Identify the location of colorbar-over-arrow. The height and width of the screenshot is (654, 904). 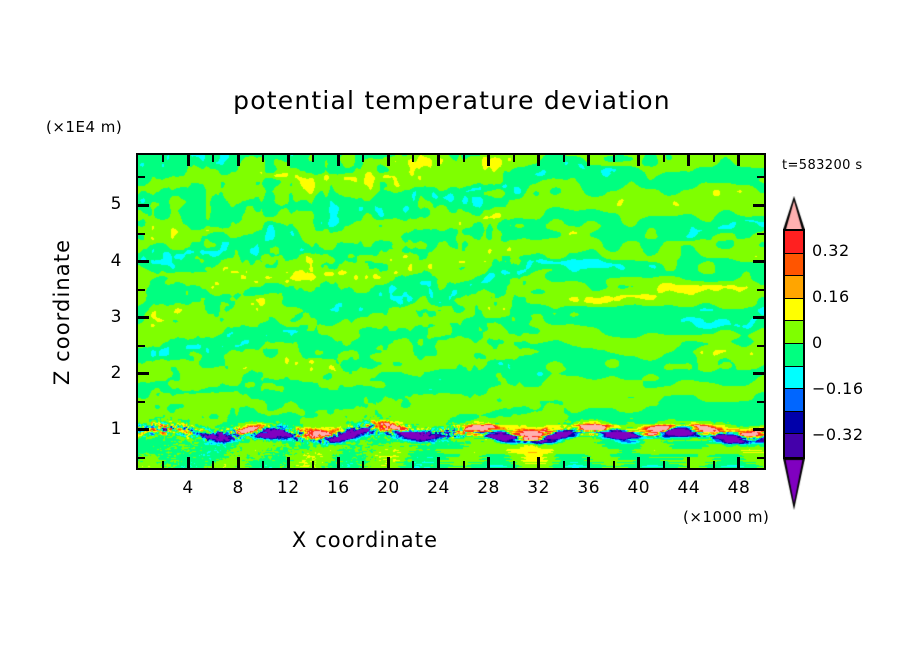
(794, 213).